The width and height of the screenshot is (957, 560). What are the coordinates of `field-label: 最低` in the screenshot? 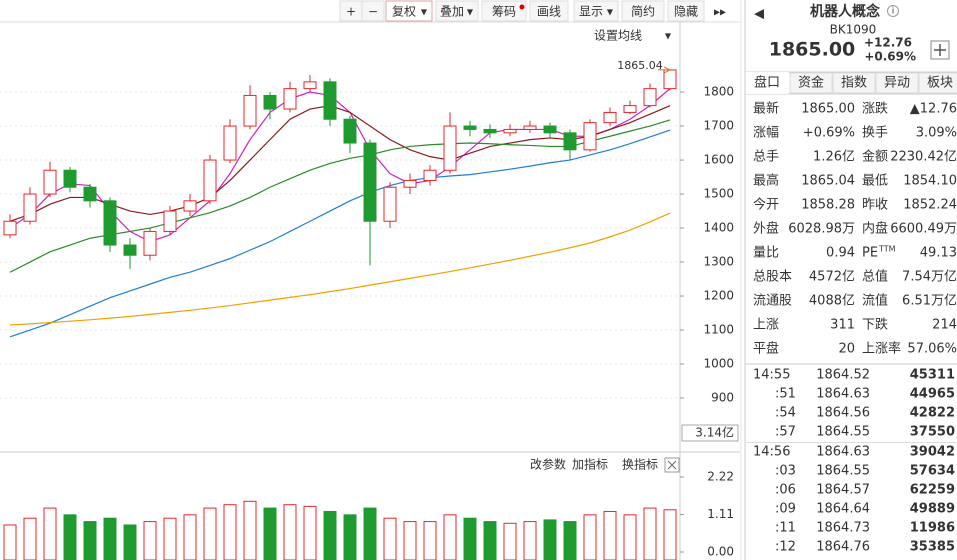 It's located at (875, 181).